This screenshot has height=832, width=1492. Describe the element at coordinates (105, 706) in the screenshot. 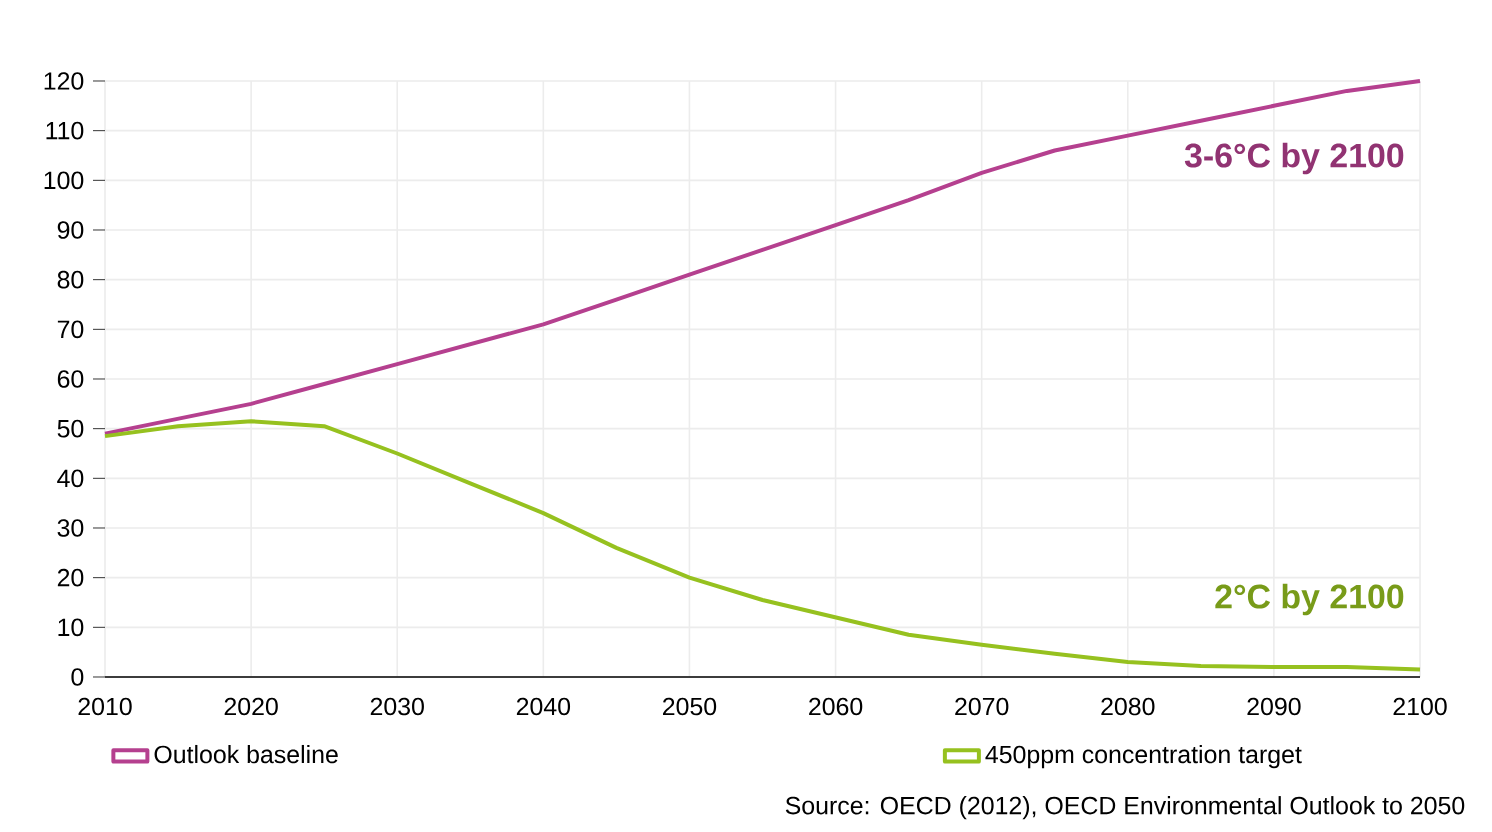

I see `x-tick-label: 2010` at that location.